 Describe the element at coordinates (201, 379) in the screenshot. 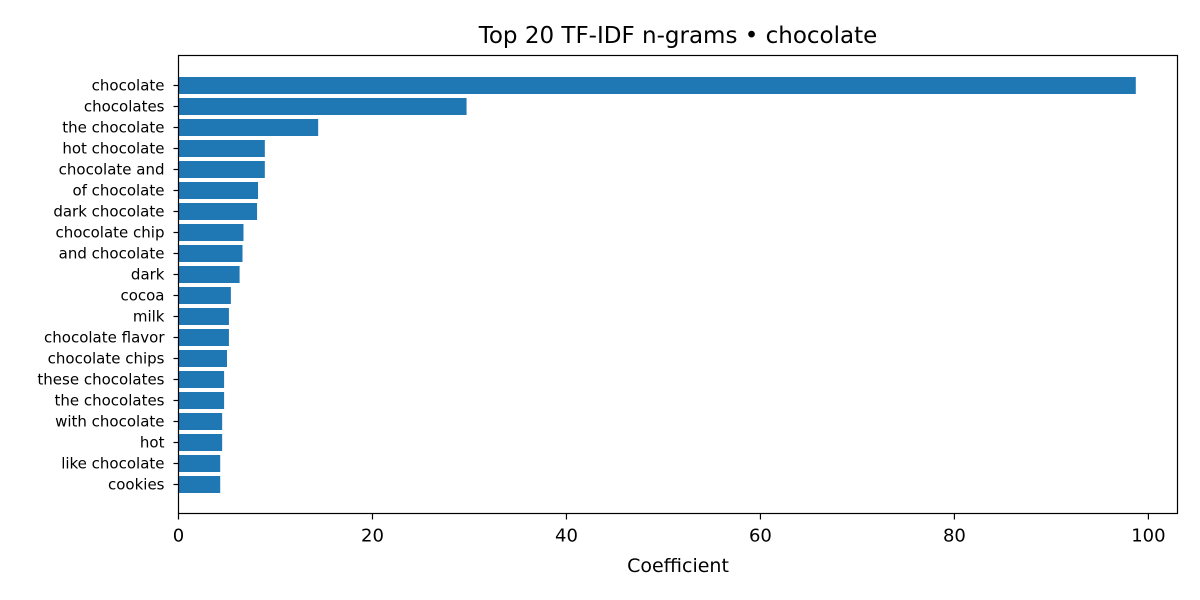

I see `bar-these-chocolates` at that location.